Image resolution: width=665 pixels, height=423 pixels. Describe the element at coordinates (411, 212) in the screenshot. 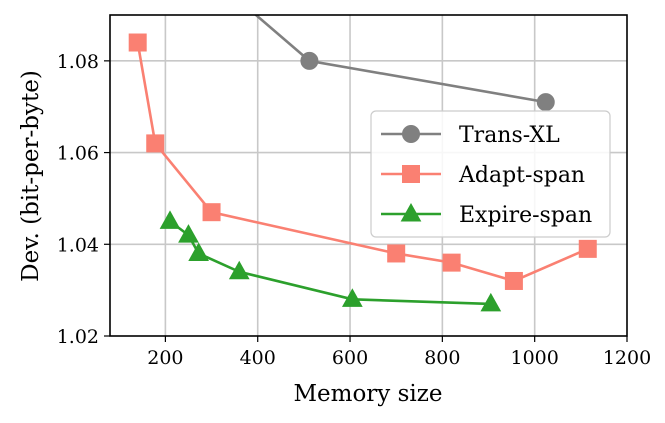

I see `legend-marker-expire-span` at that location.